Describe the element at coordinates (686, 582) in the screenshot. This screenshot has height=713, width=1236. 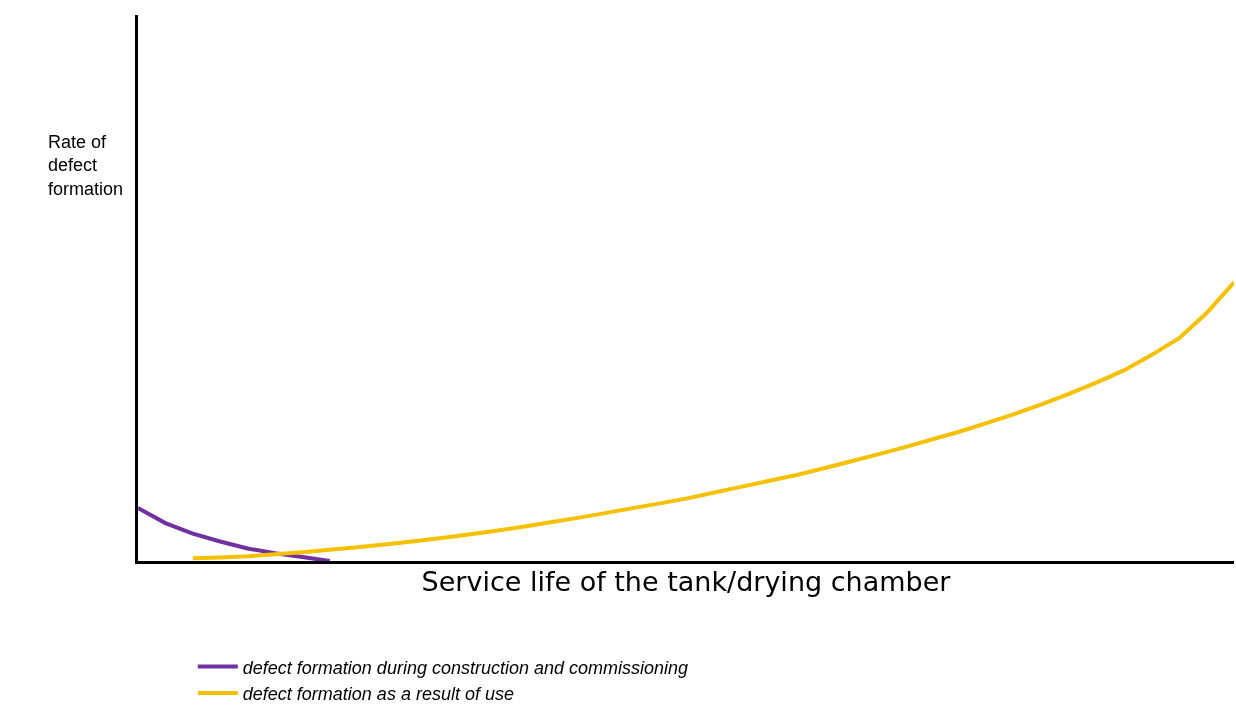
I see `x-axis-title: Service life of the tank/drying chamber` at that location.